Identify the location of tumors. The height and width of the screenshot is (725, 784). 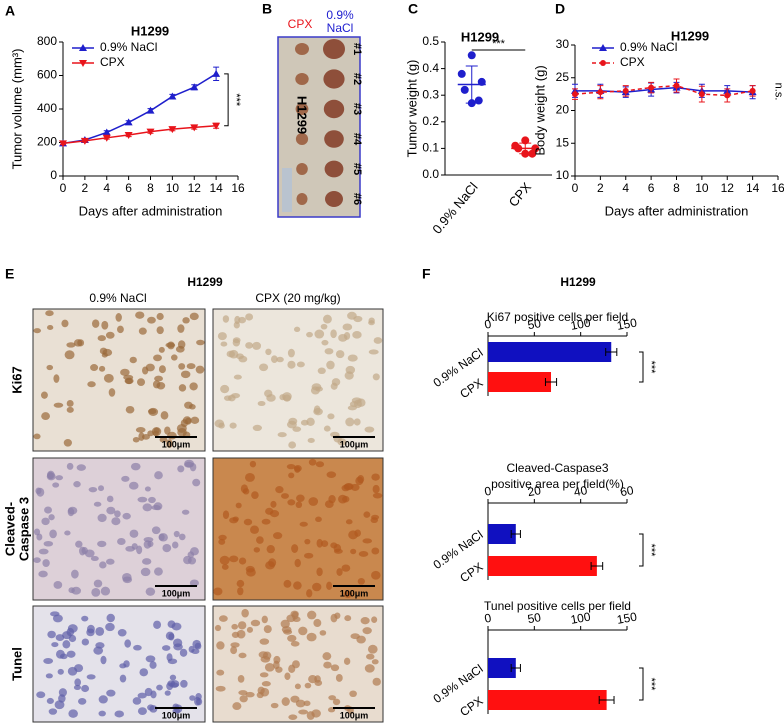
(320, 123).